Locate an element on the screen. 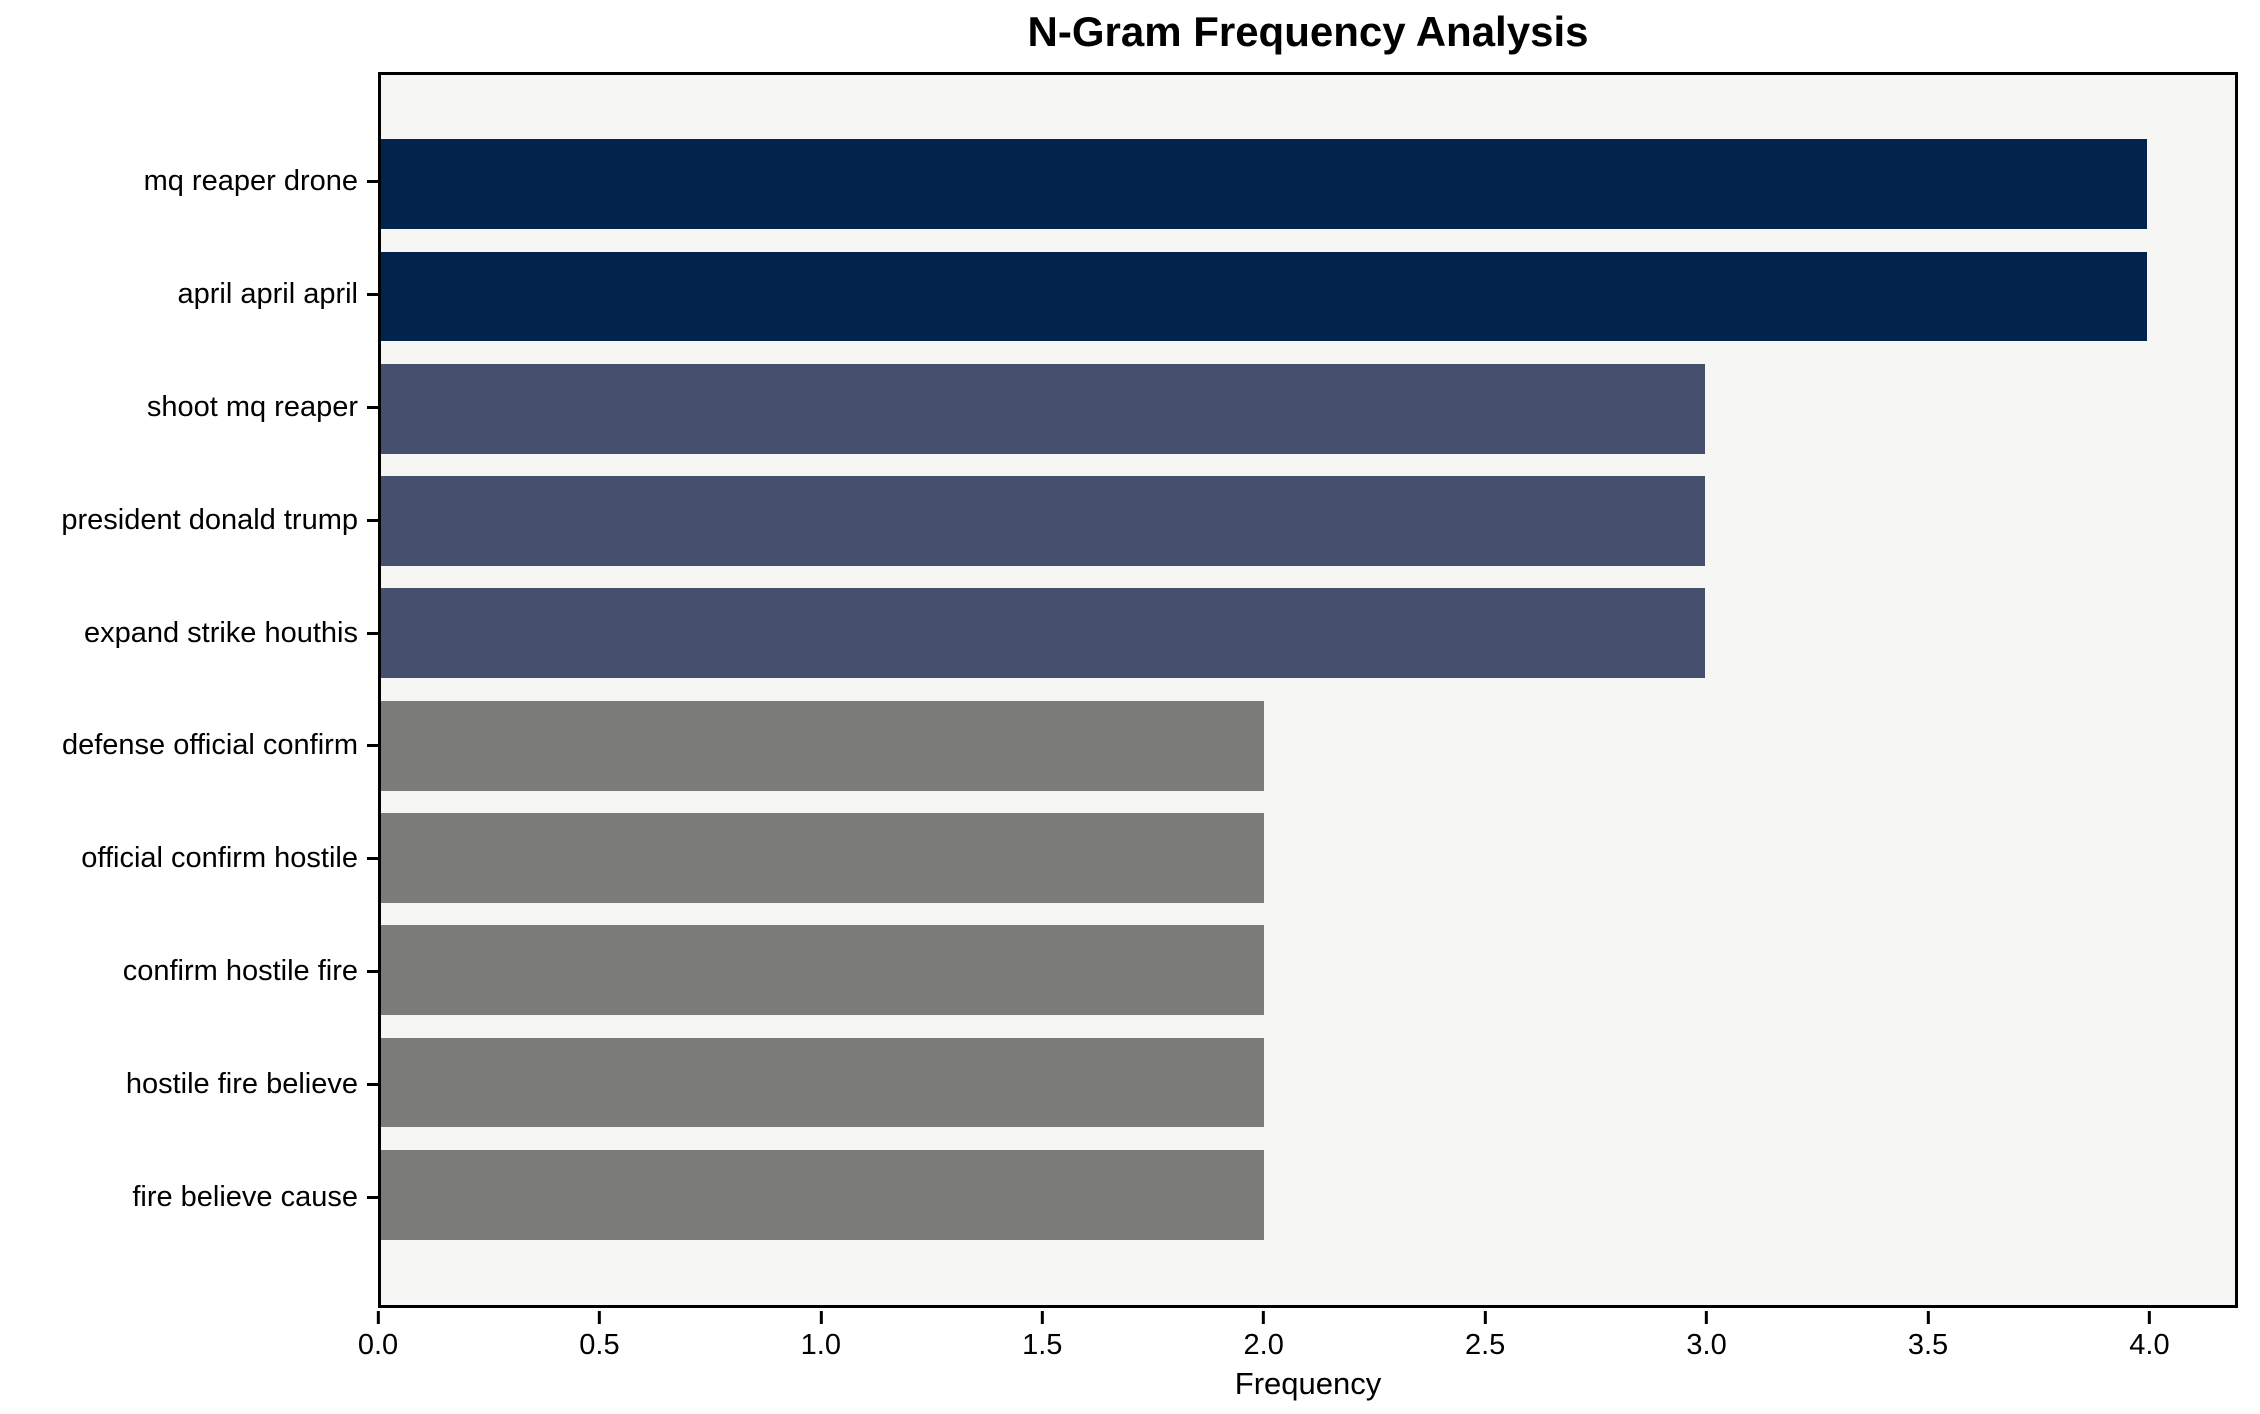 Image resolution: width=2260 pixels, height=1414 pixels. x-tick: 2.5 is located at coordinates (1485, 1336).